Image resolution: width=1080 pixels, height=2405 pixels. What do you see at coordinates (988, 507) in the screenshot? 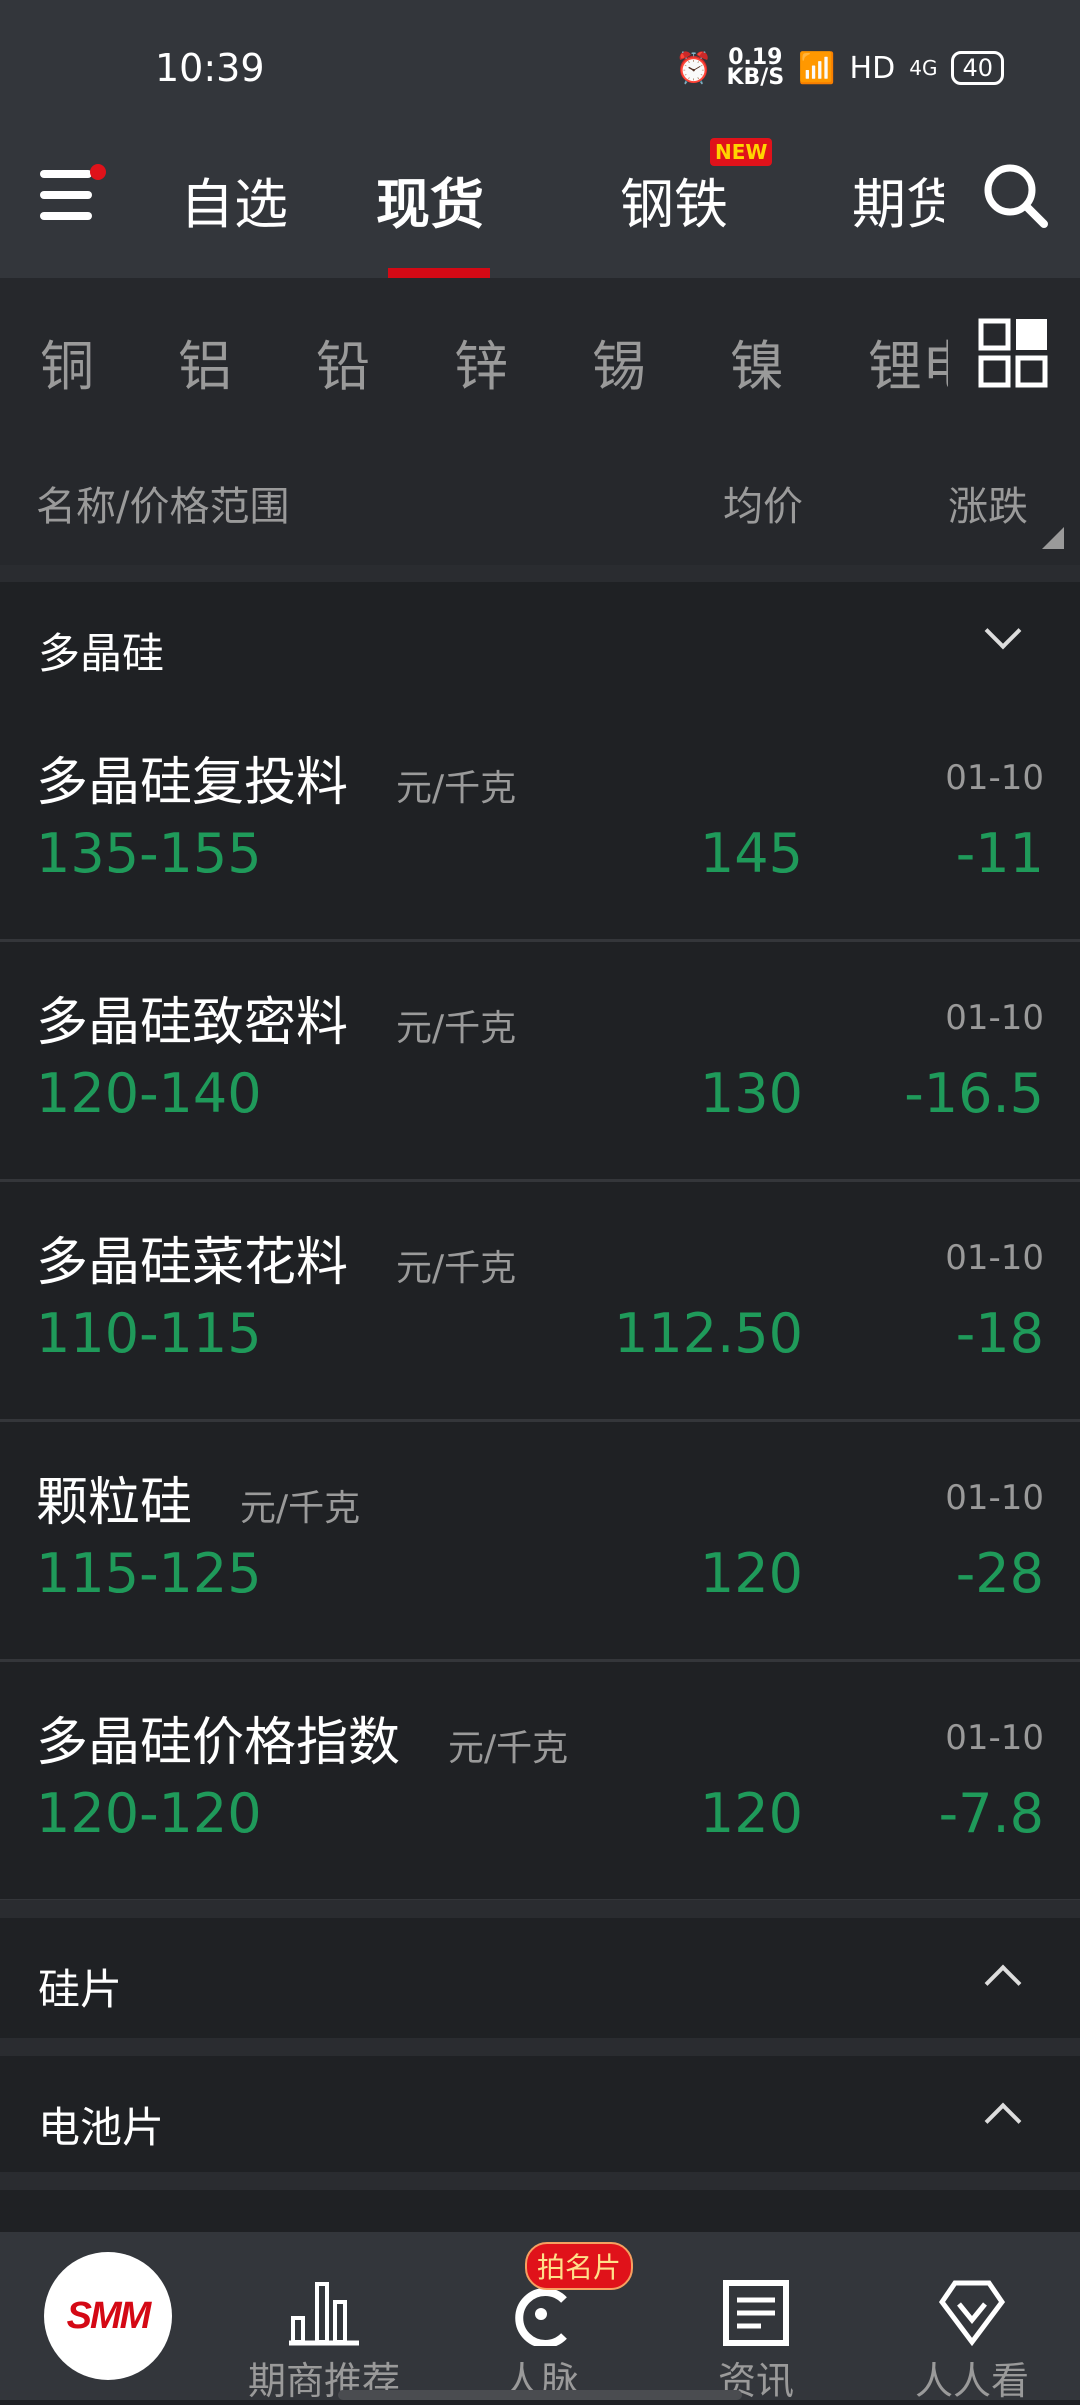
I see `col-change: 涨跌` at bounding box center [988, 507].